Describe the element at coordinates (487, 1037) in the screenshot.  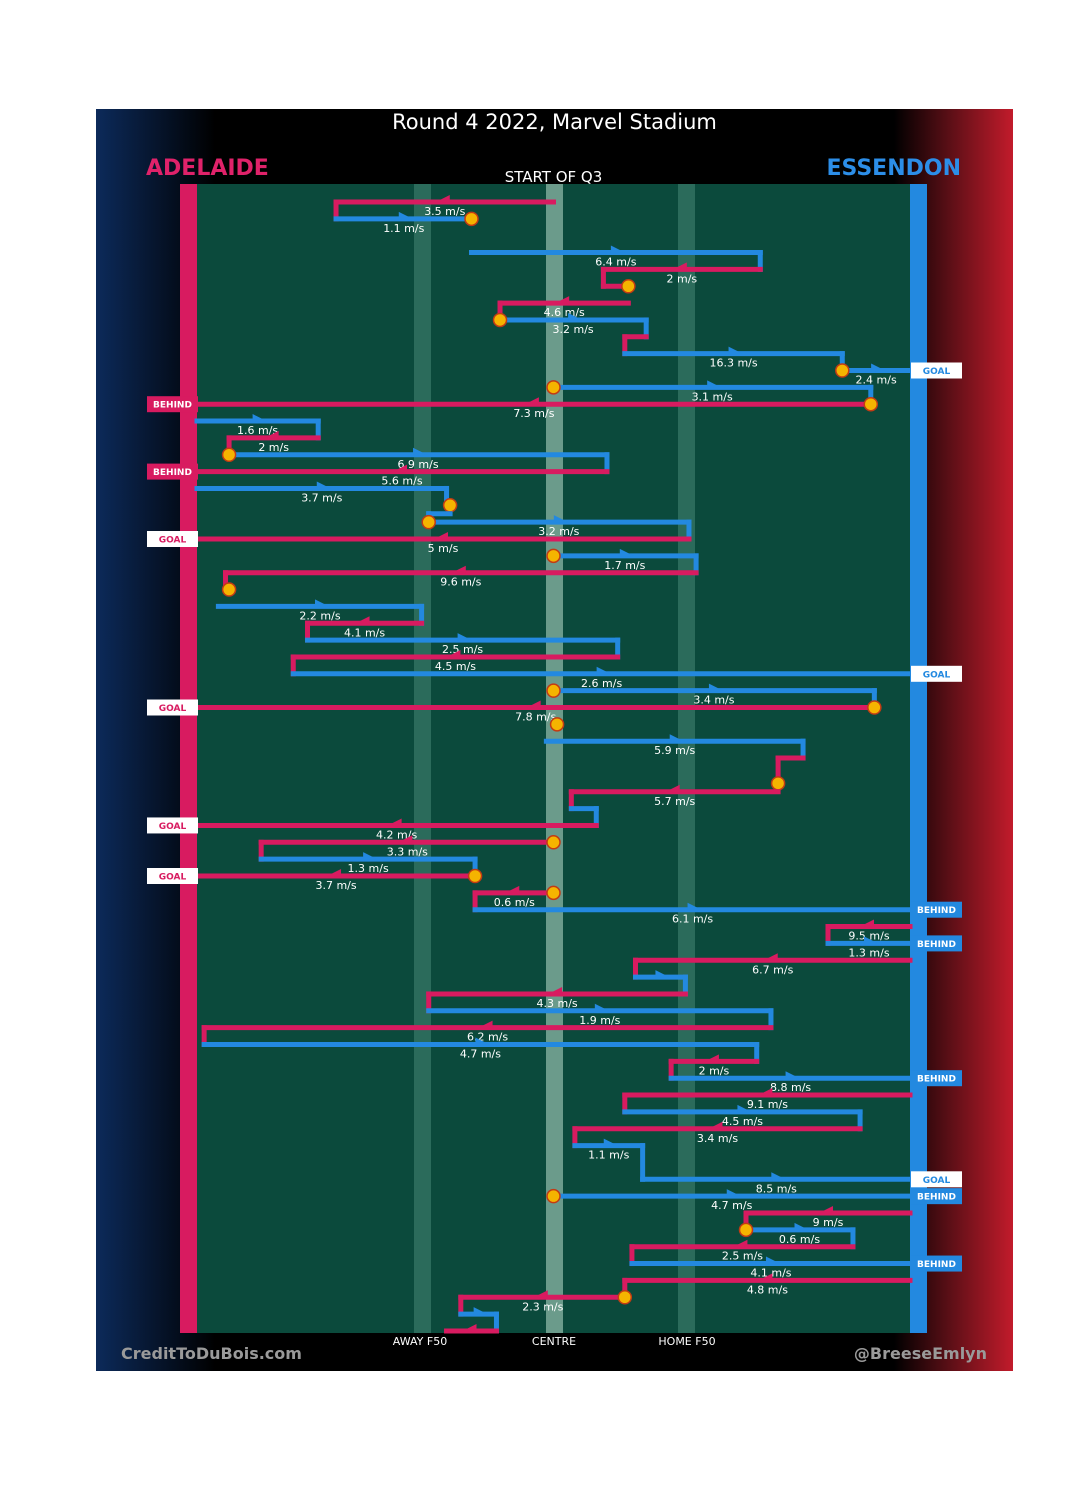
I see `speed-label: 6.2 m/s` at that location.